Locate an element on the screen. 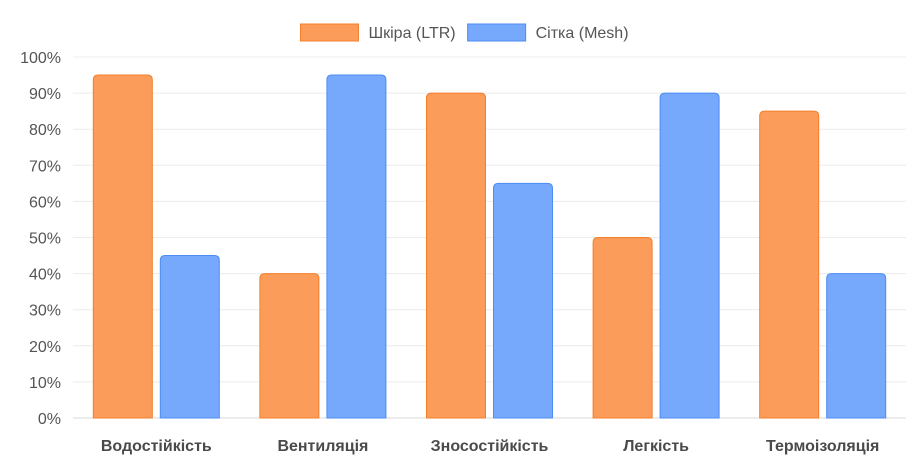 Image resolution: width=921 pixels, height=471 pixels. y-tick-label: 20% is located at coordinates (45, 347).